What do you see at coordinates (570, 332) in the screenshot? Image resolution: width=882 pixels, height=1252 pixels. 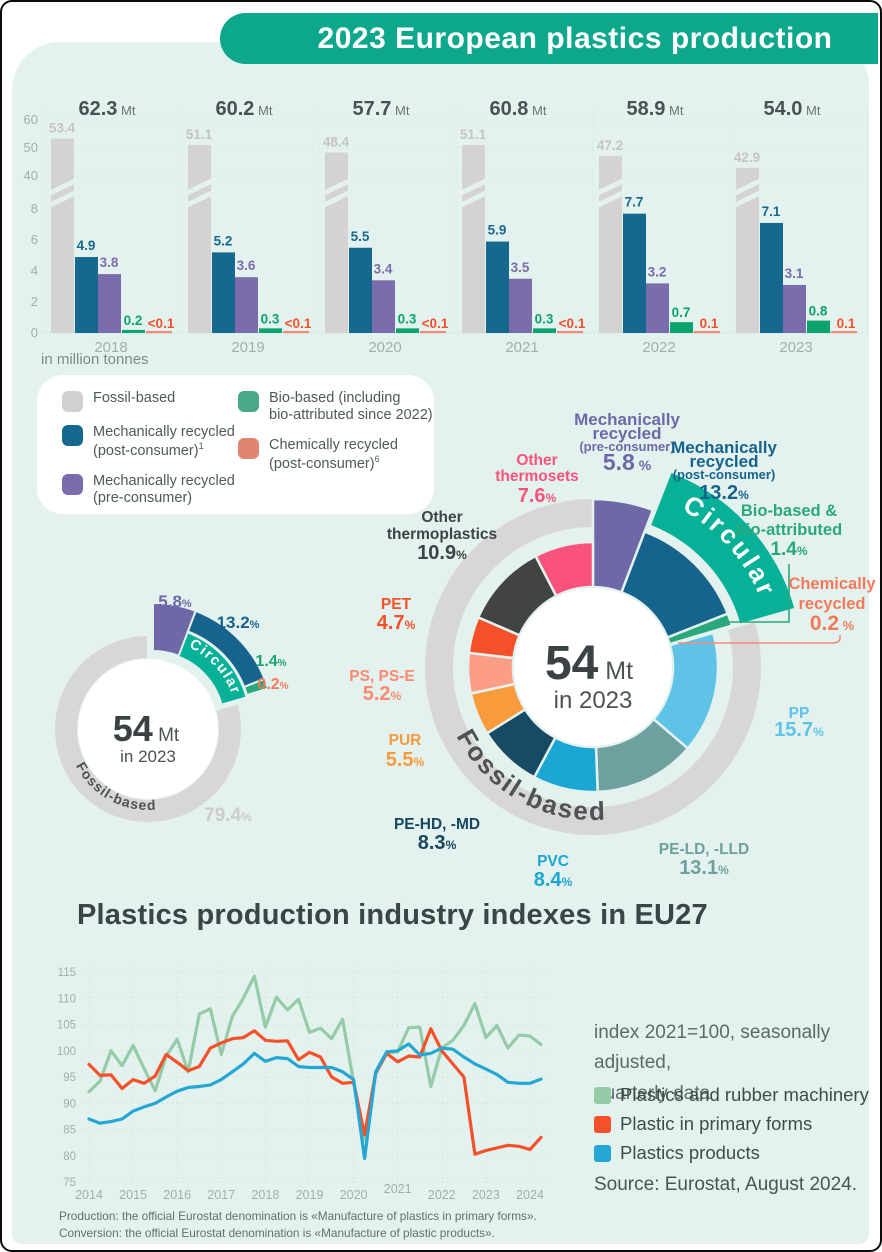 I see `bar-chem` at bounding box center [570, 332].